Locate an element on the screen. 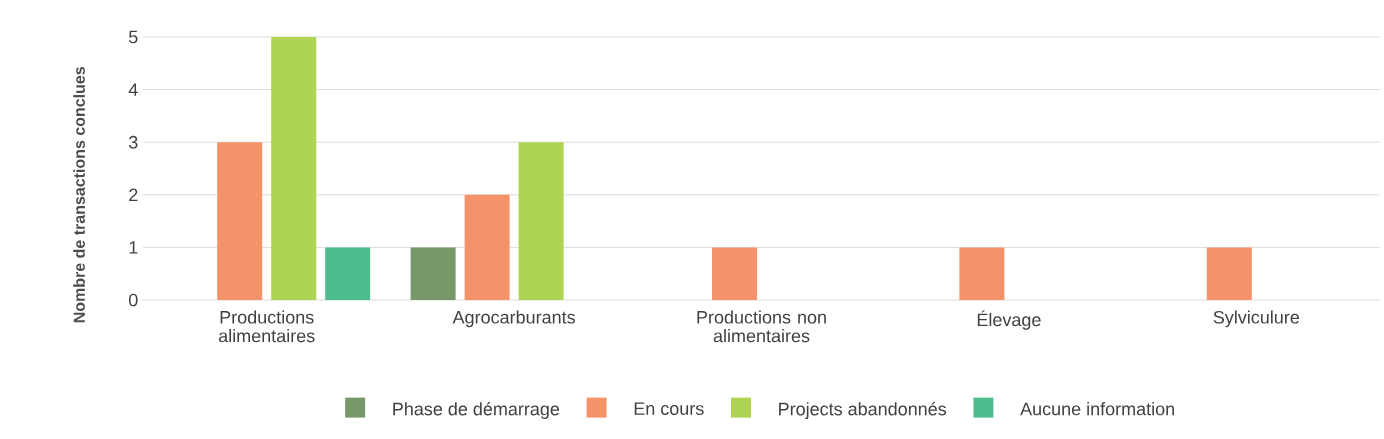  y-tick-label: 5 is located at coordinates (133, 37).